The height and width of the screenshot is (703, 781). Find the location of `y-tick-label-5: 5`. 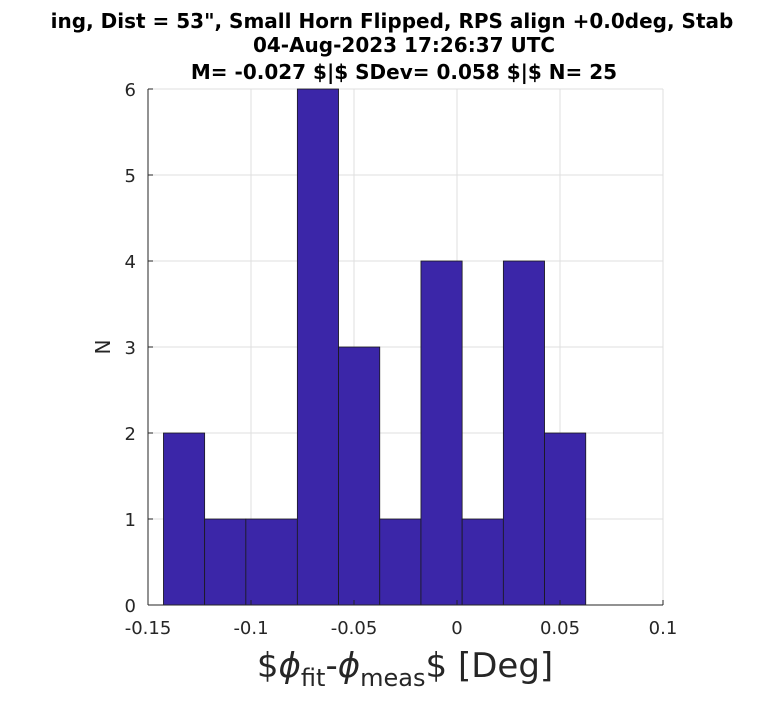

y-tick-label-5: 5 is located at coordinates (130, 176).